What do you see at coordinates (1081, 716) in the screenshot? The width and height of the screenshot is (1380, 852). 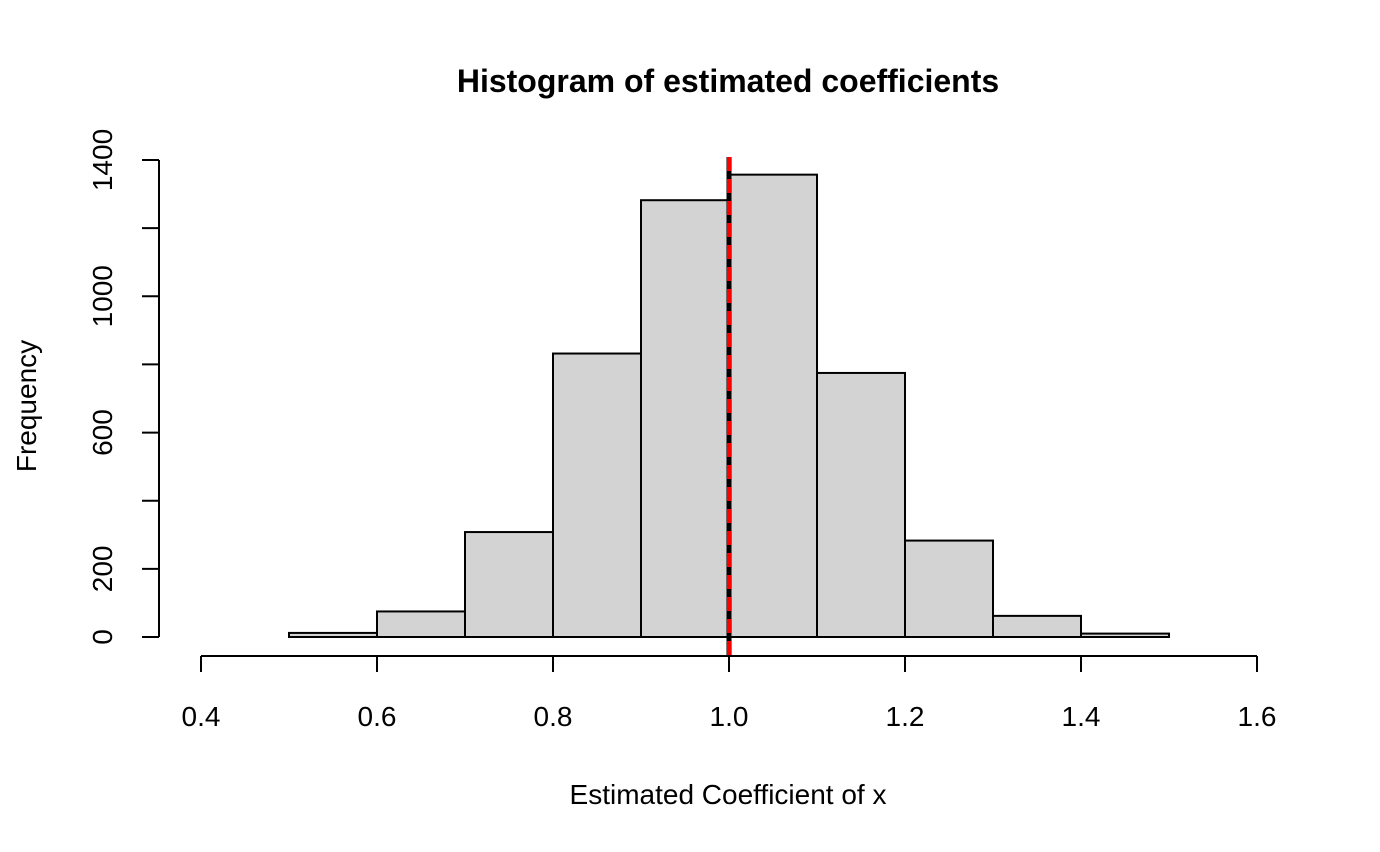 I see `x-tick-label: 1.4` at bounding box center [1081, 716].